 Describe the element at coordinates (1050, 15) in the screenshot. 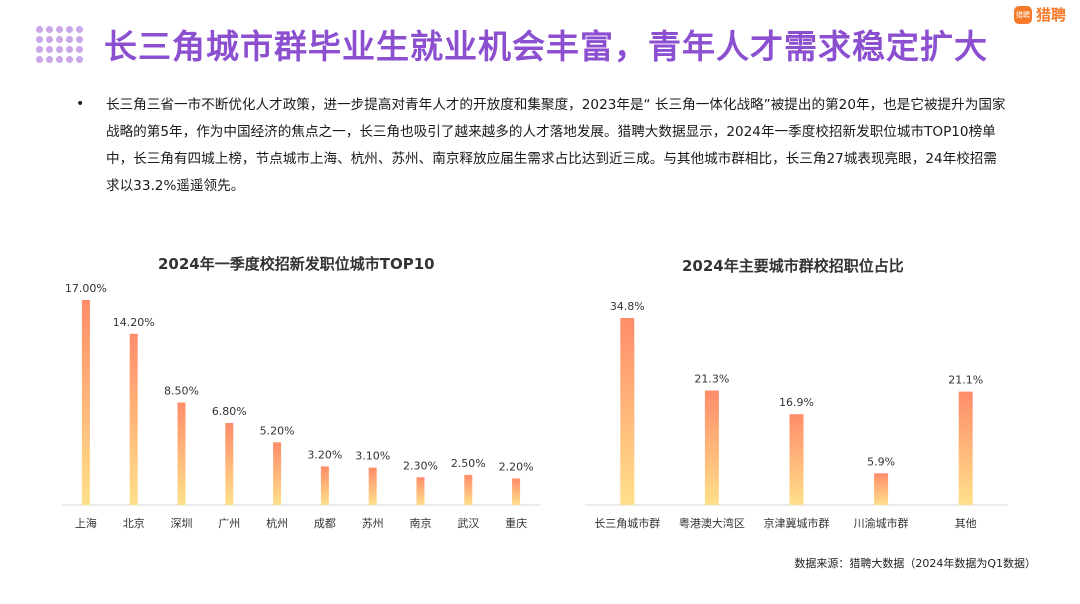

I see `brand-name: 猎聘` at that location.